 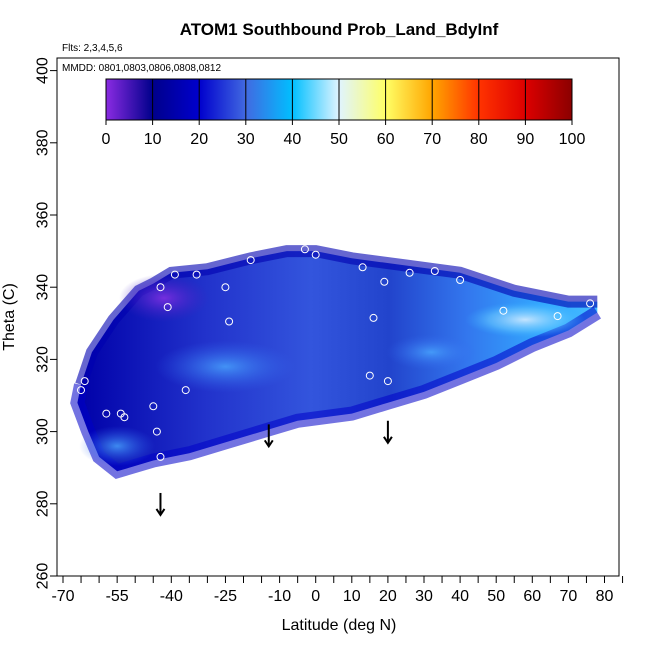 What do you see at coordinates (424, 596) in the screenshot?
I see `x-tick-label: 30` at bounding box center [424, 596].